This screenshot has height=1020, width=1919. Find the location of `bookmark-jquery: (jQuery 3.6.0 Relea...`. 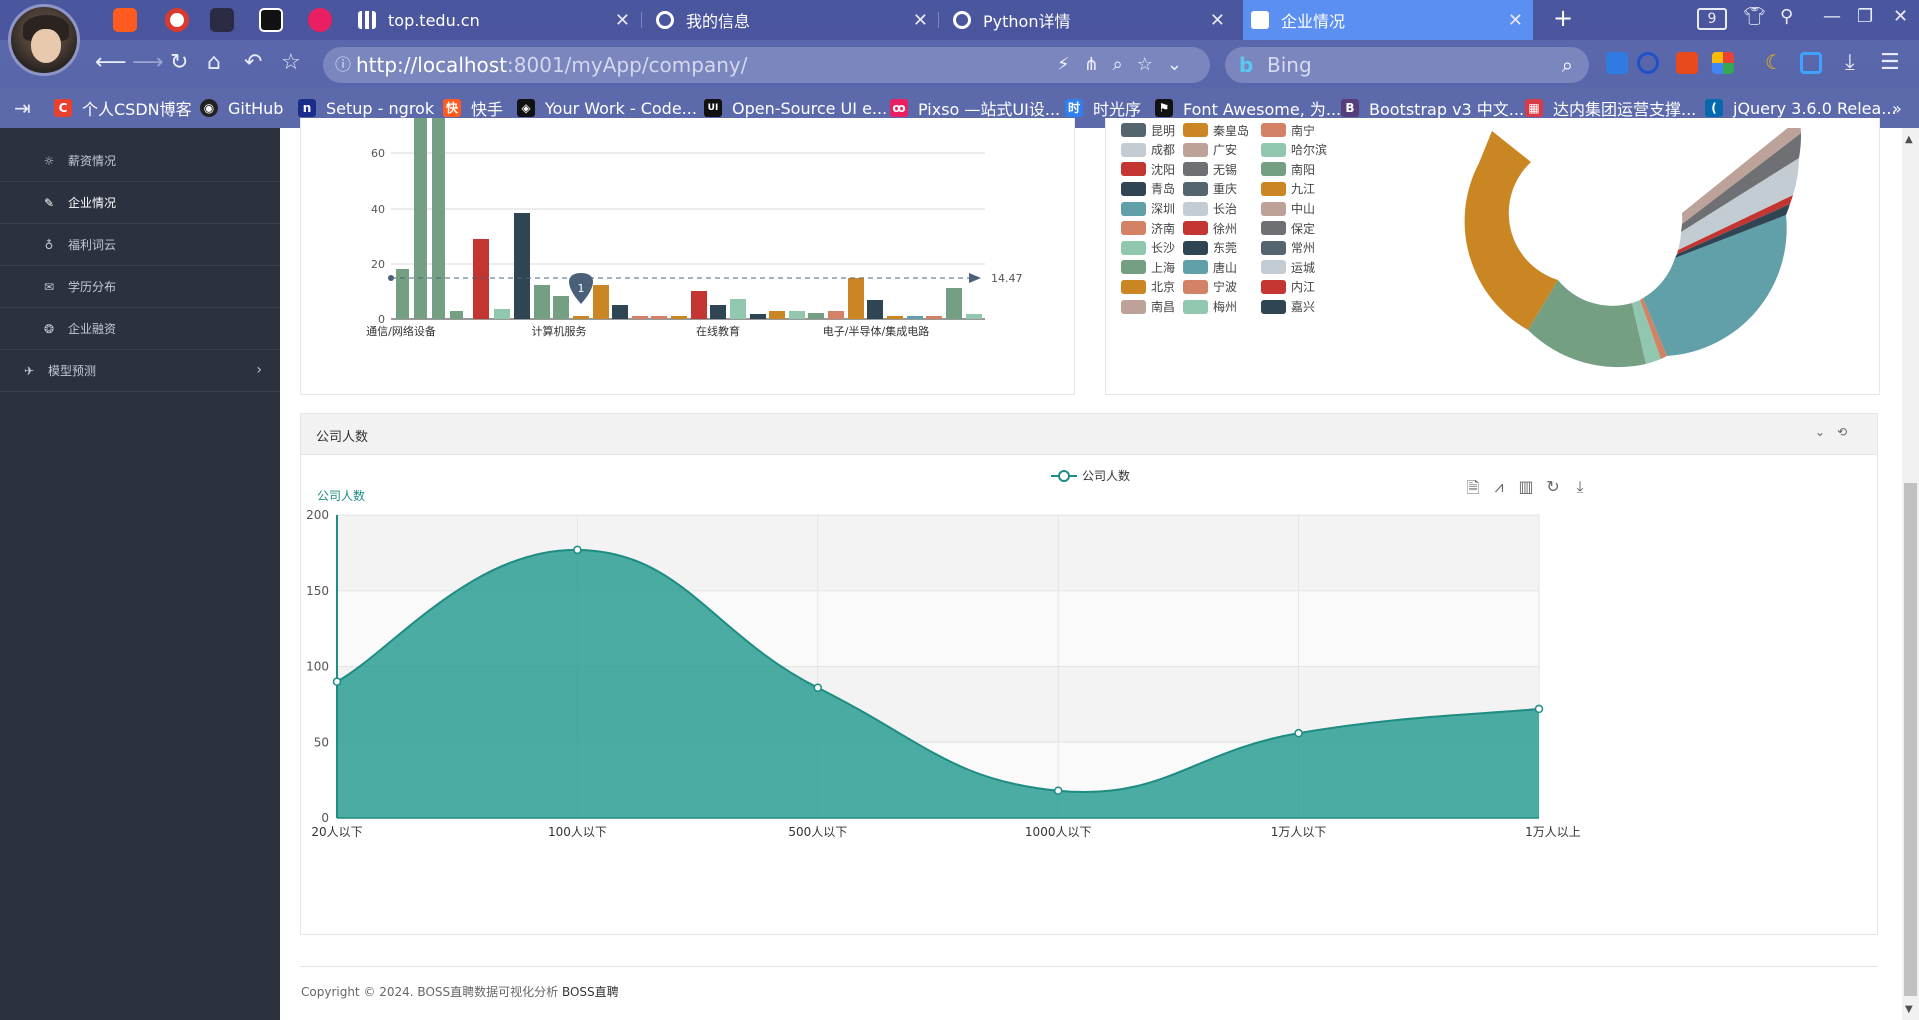

bookmark-jquery: (jQuery 3.6.0 Relea... is located at coordinates (1801, 108).